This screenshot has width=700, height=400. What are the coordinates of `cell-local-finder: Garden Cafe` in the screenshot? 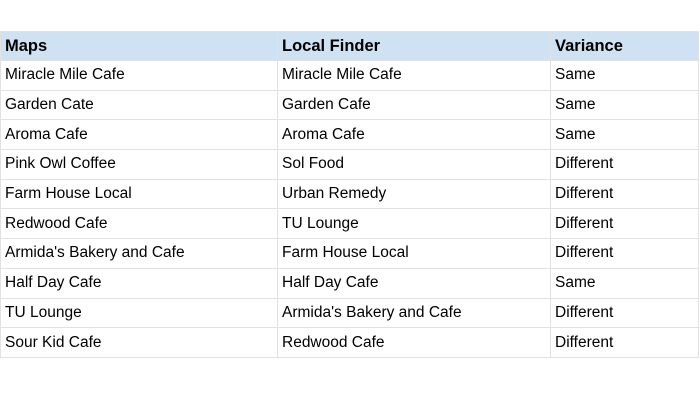 It's located at (414, 105).